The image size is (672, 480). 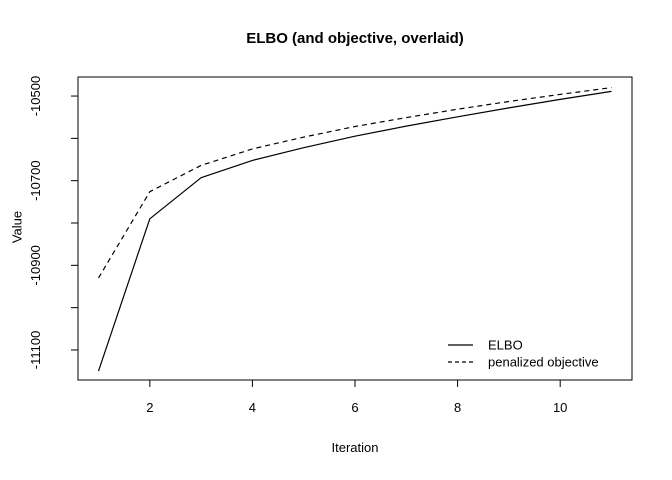 I want to click on x-tick-label: 10, so click(x=560, y=407).